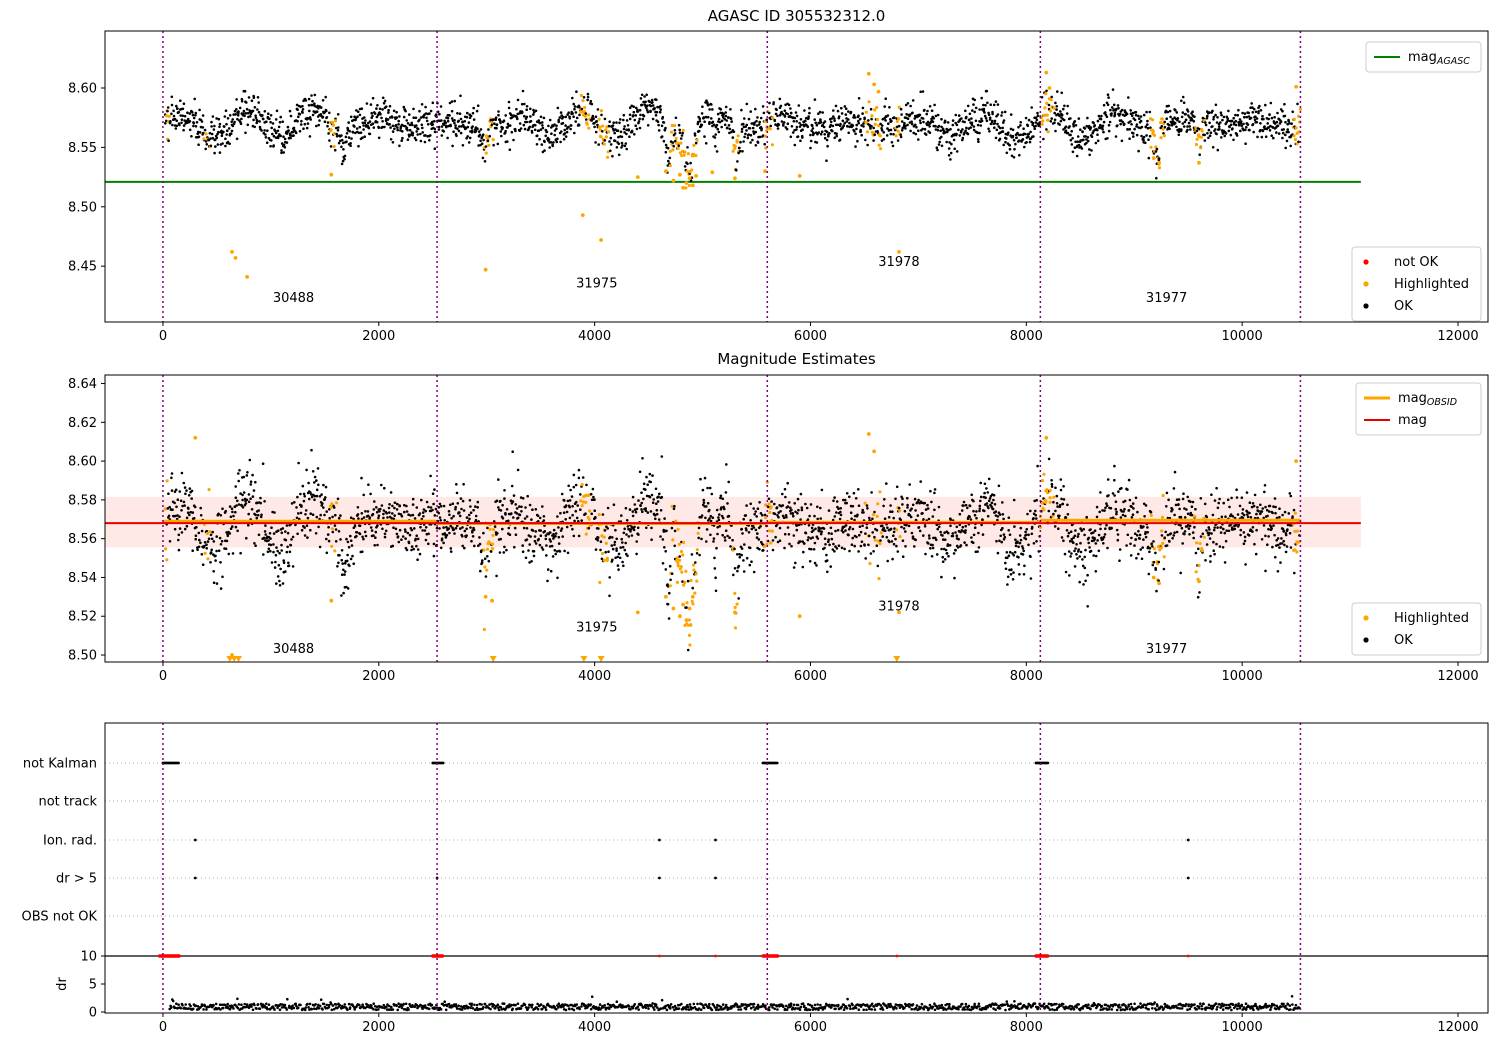 This screenshot has width=1500, height=1050. What do you see at coordinates (1457, 336) in the screenshot?
I see `svg-text: 12000` at bounding box center [1457, 336].